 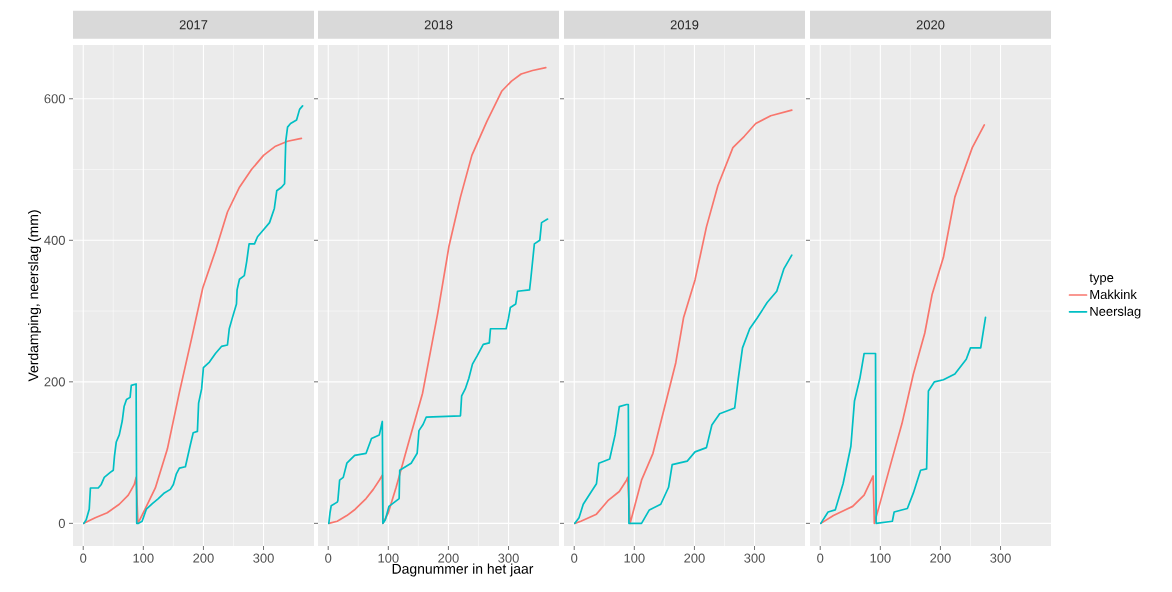 I want to click on y-tick-label: 400, so click(x=54, y=240).